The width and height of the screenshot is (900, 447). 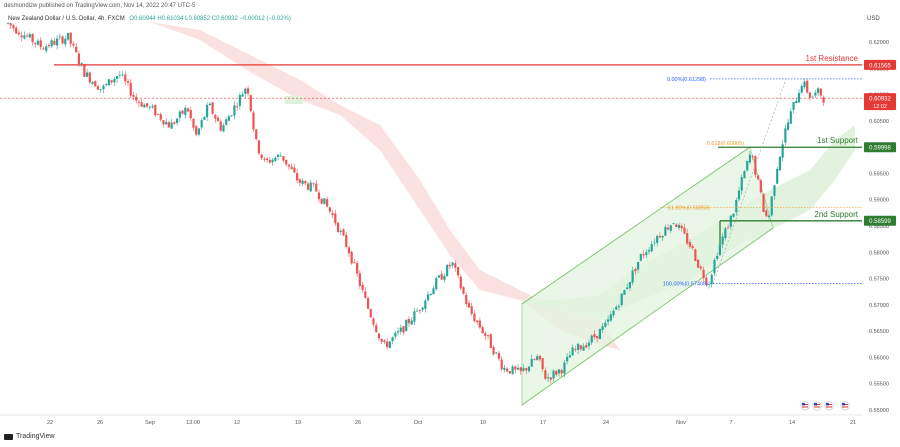 I want to click on y-tick-label: 0.57500, so click(x=879, y=280).